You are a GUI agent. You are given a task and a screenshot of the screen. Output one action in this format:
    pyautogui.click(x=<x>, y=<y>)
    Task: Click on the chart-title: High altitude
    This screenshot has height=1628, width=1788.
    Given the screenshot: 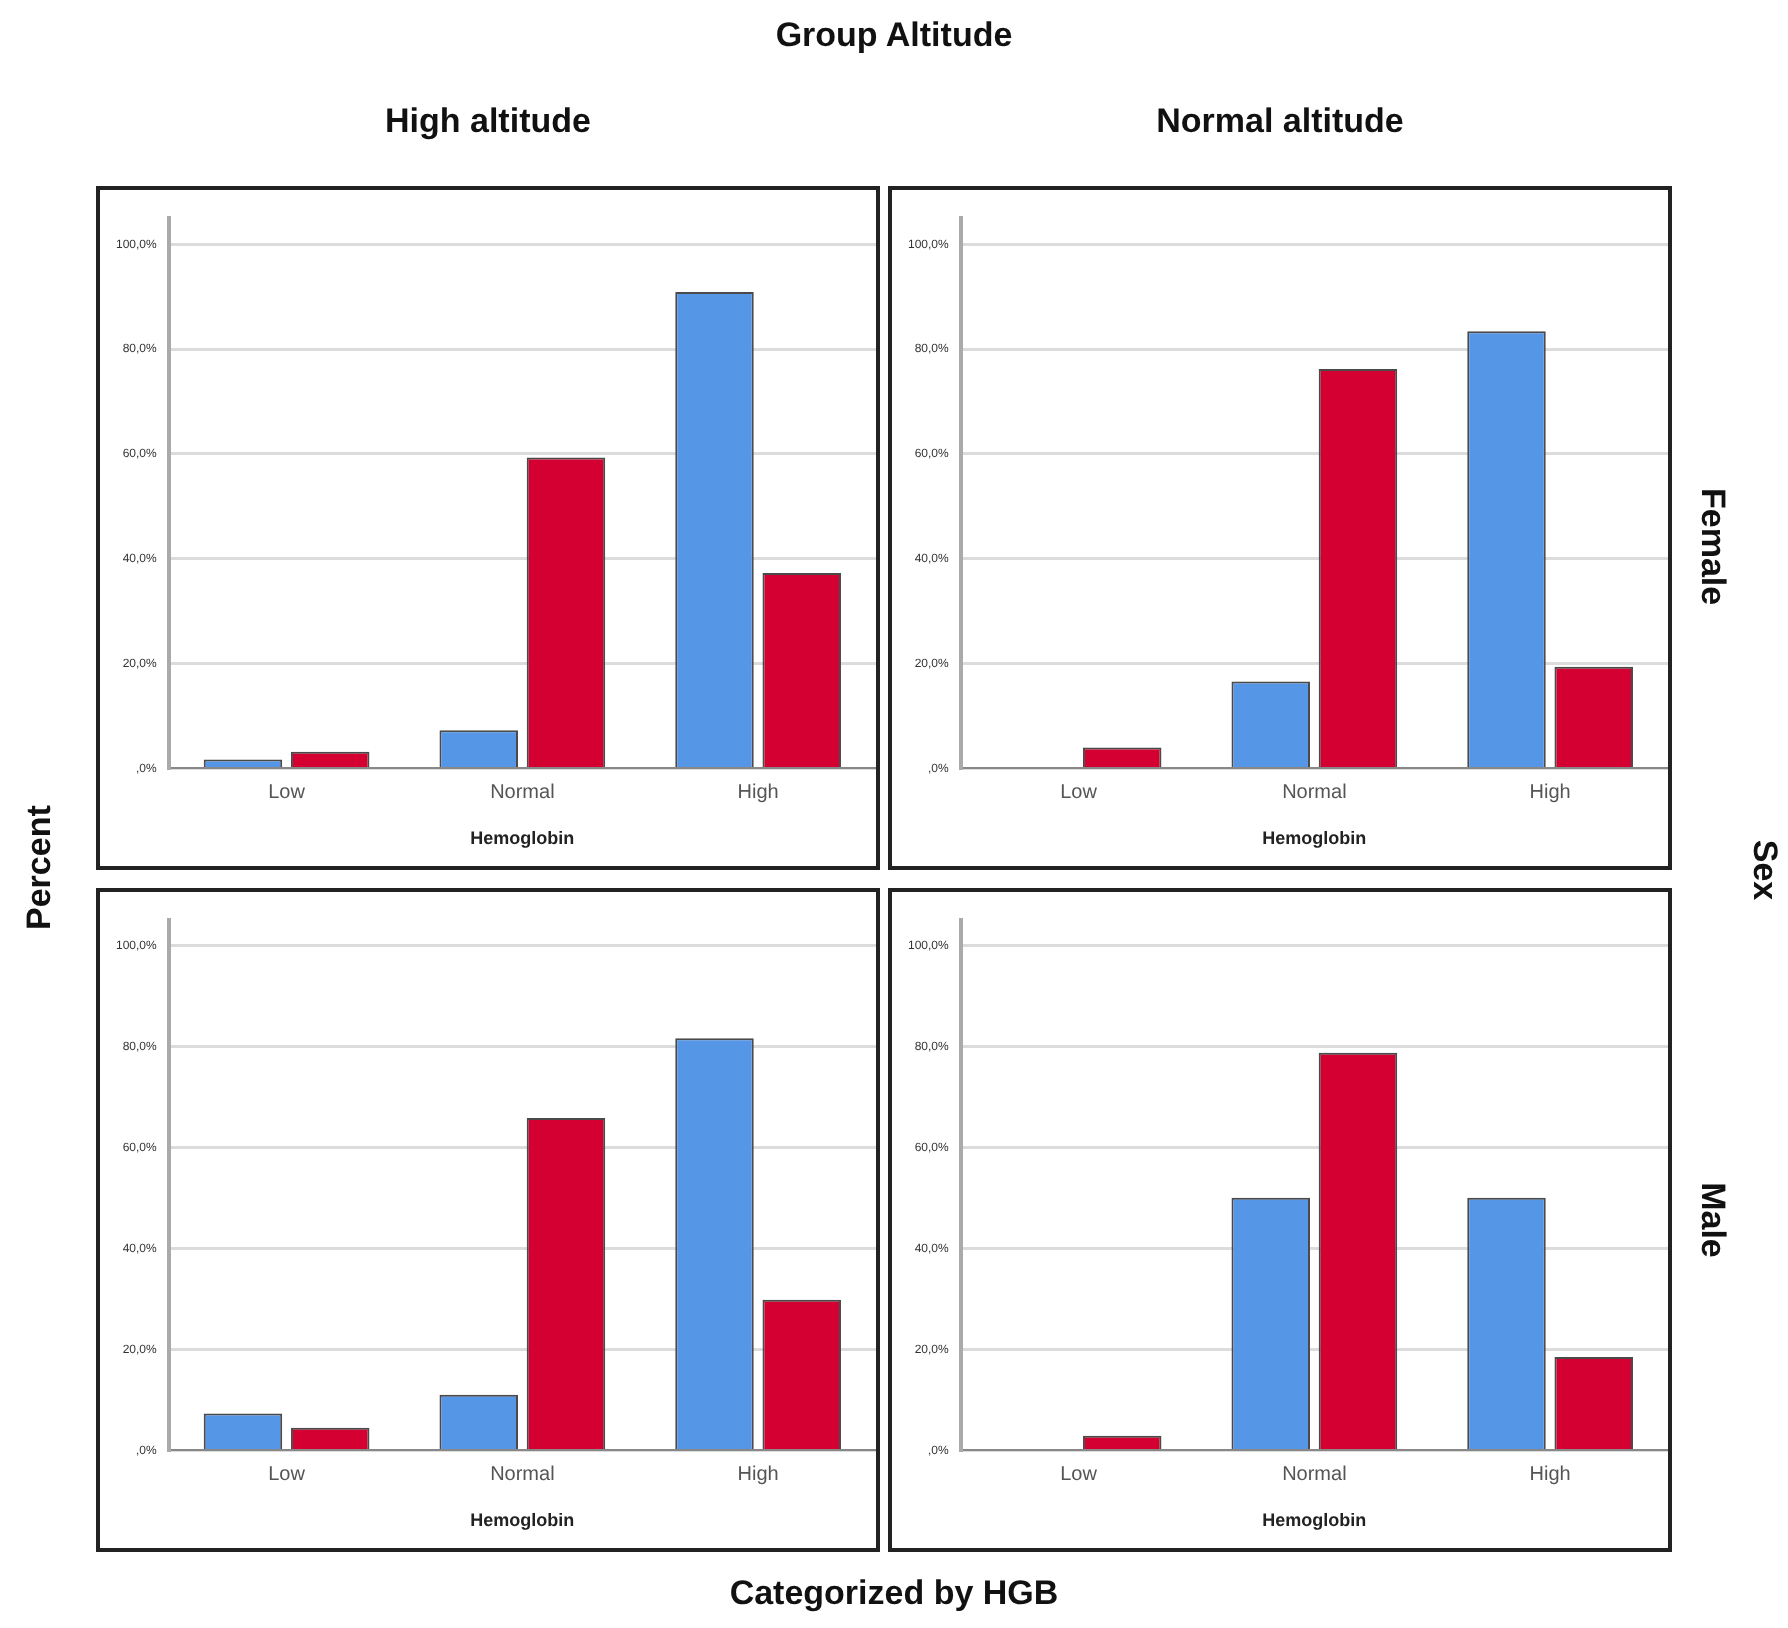 What is the action you would take?
    pyautogui.click(x=488, y=122)
    